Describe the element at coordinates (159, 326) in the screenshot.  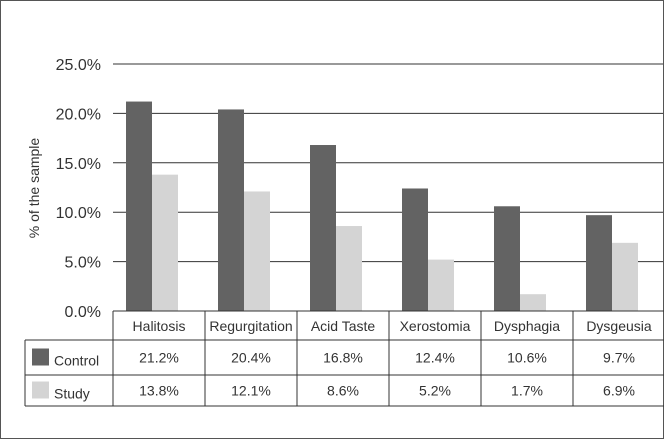
I see `x-tick-label: Halitosis` at that location.